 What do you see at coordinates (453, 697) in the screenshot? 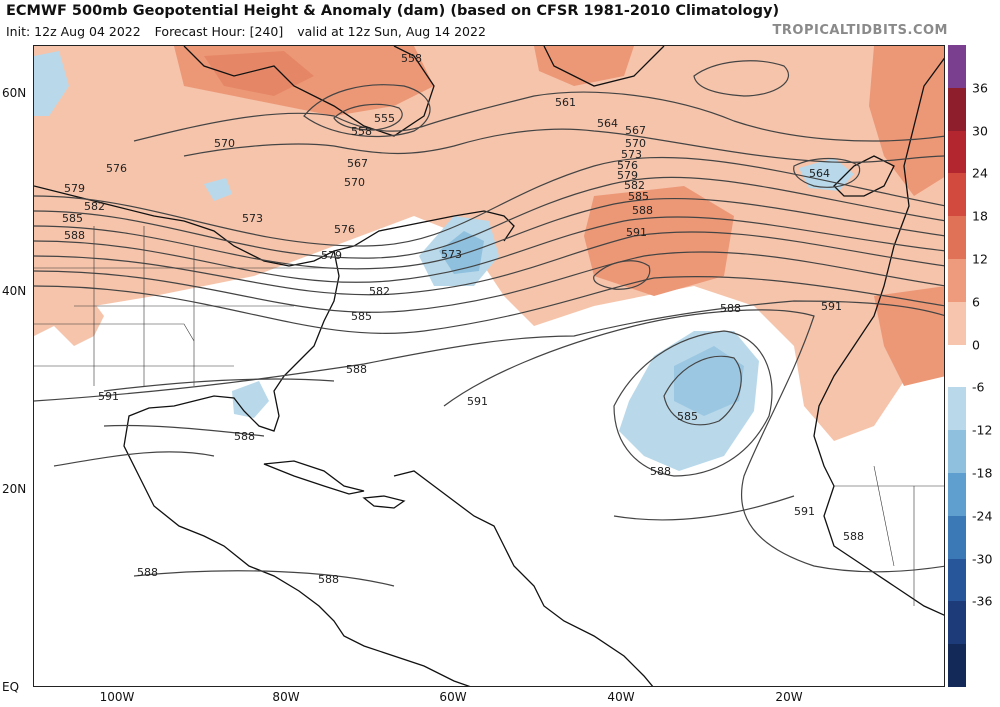
I see `lon-label-60w: 60W` at bounding box center [453, 697].